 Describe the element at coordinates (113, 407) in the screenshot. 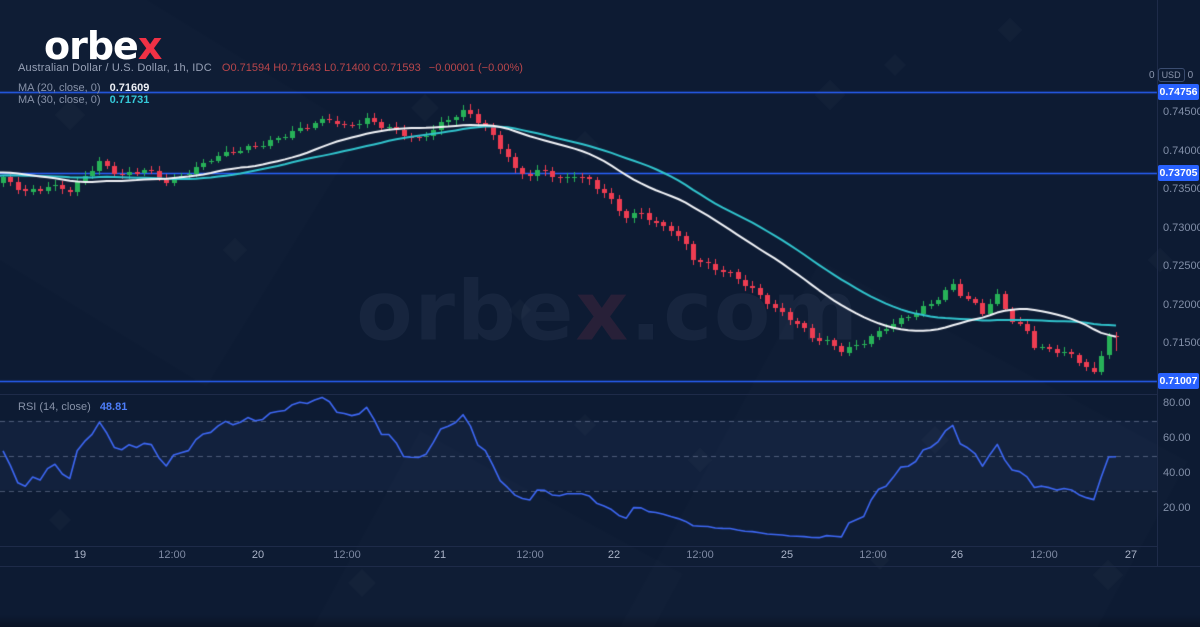

I see `rsi-value: 48.81` at that location.